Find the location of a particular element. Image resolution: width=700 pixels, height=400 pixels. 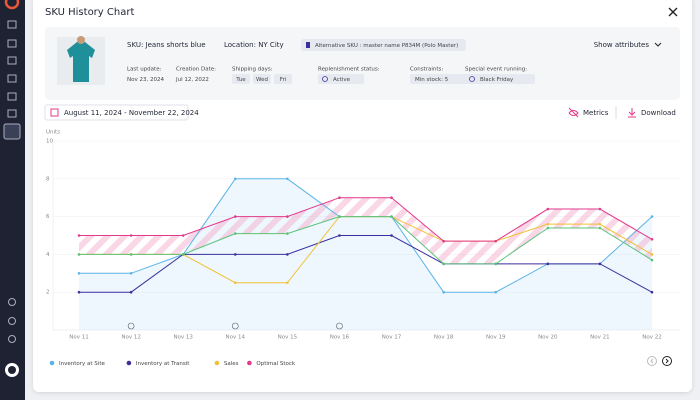

product-shirt is located at coordinates (81, 62).